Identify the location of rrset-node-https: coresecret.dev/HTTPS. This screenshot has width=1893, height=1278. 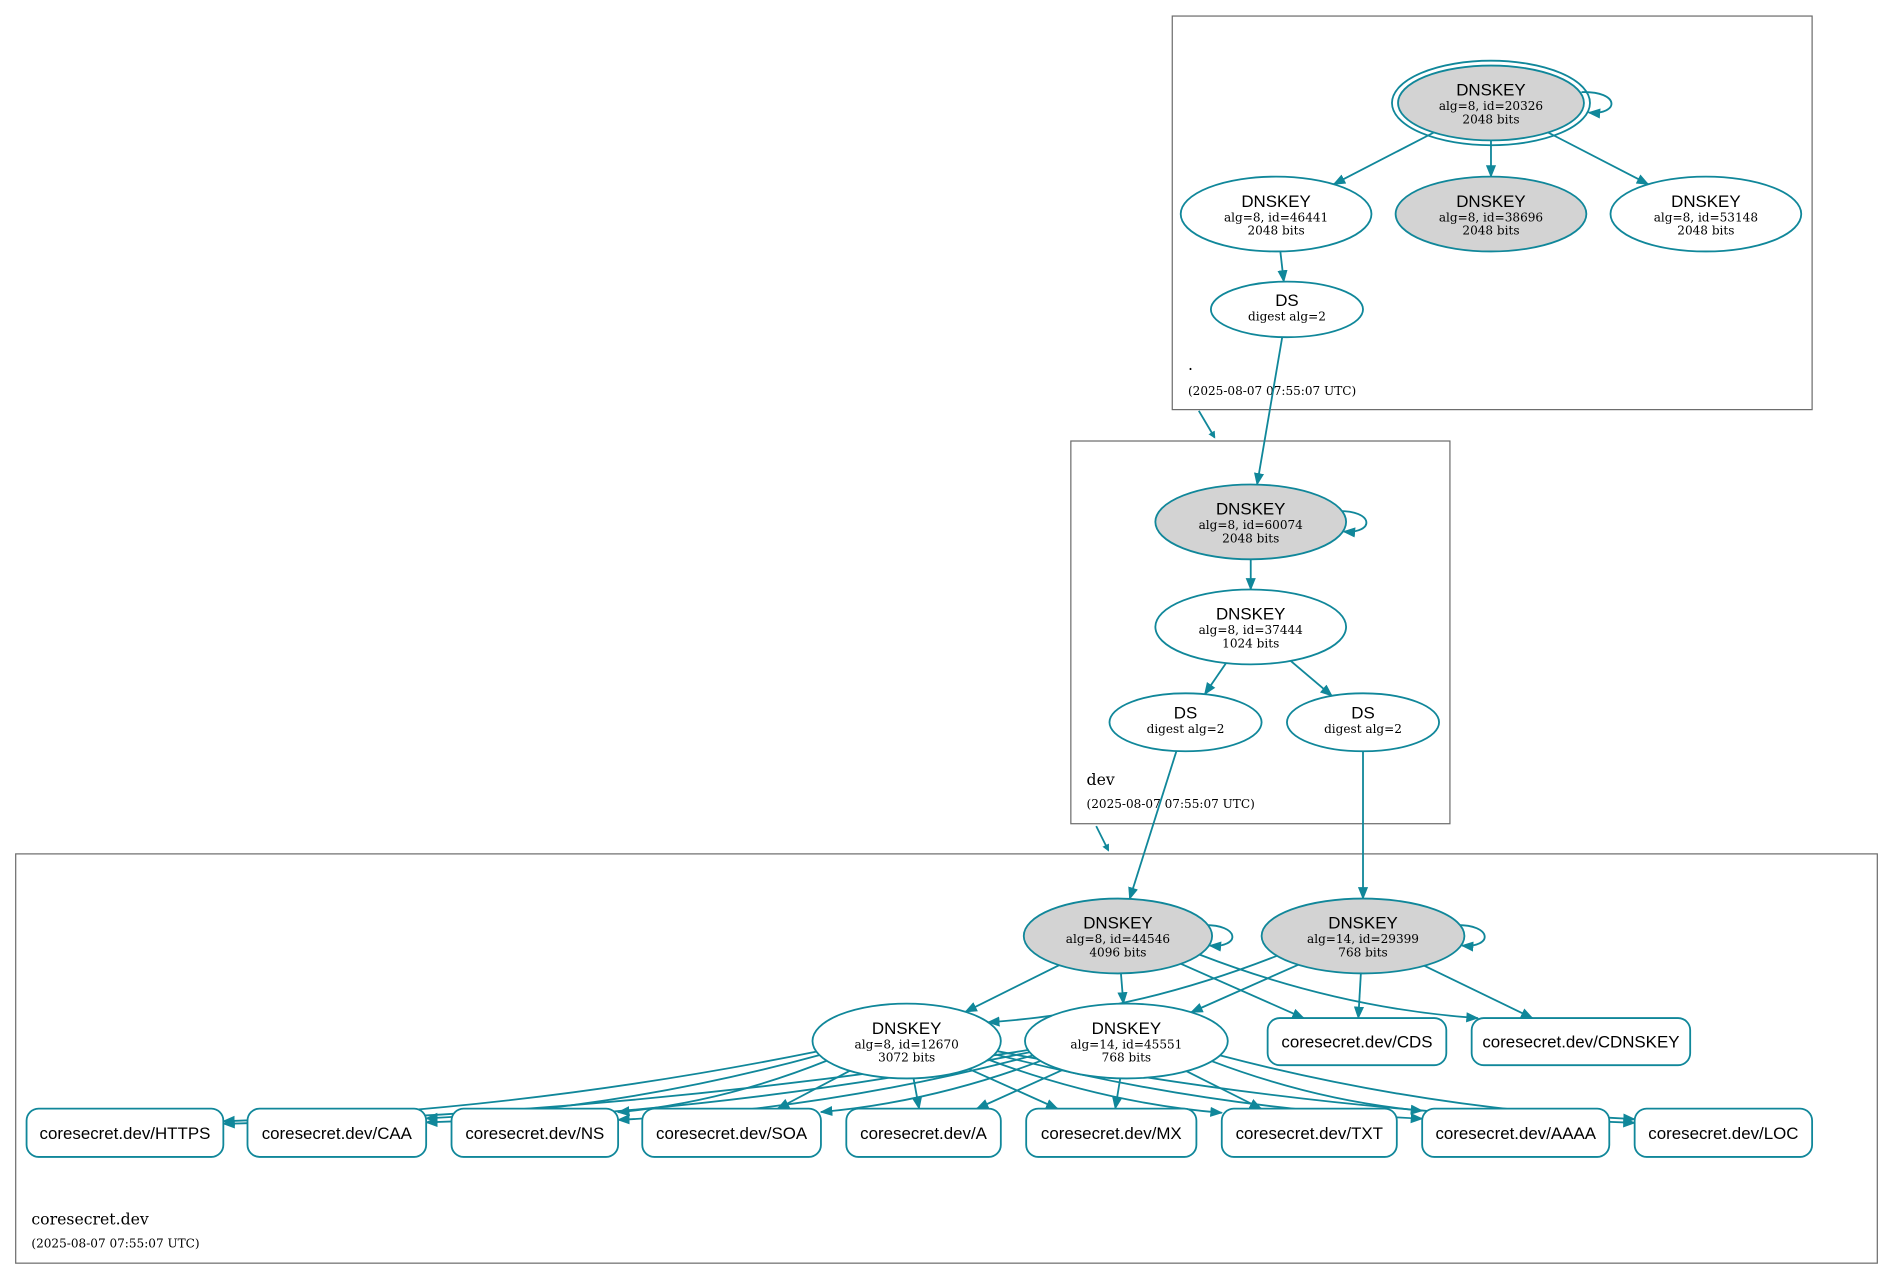
(125, 1132).